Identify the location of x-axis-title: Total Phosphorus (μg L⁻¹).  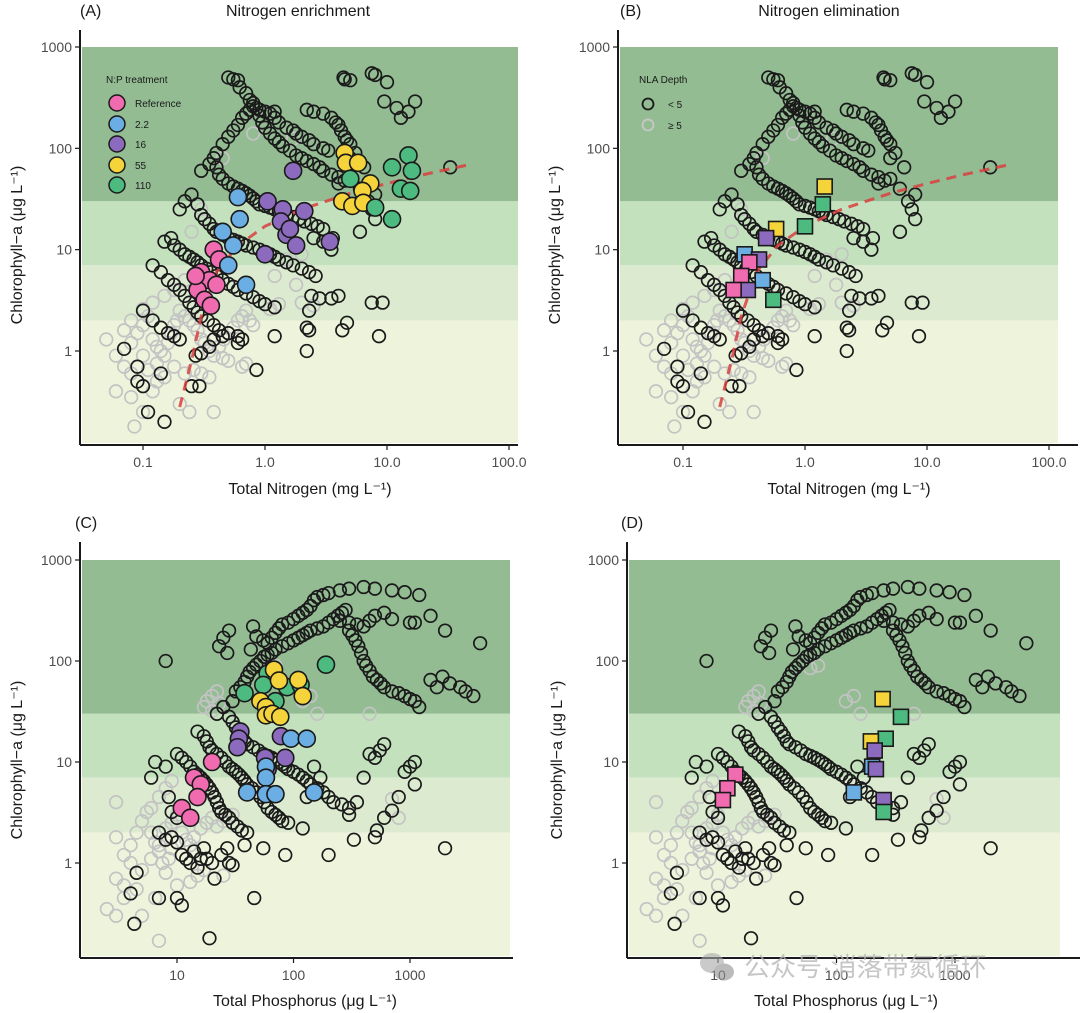
(305, 1001).